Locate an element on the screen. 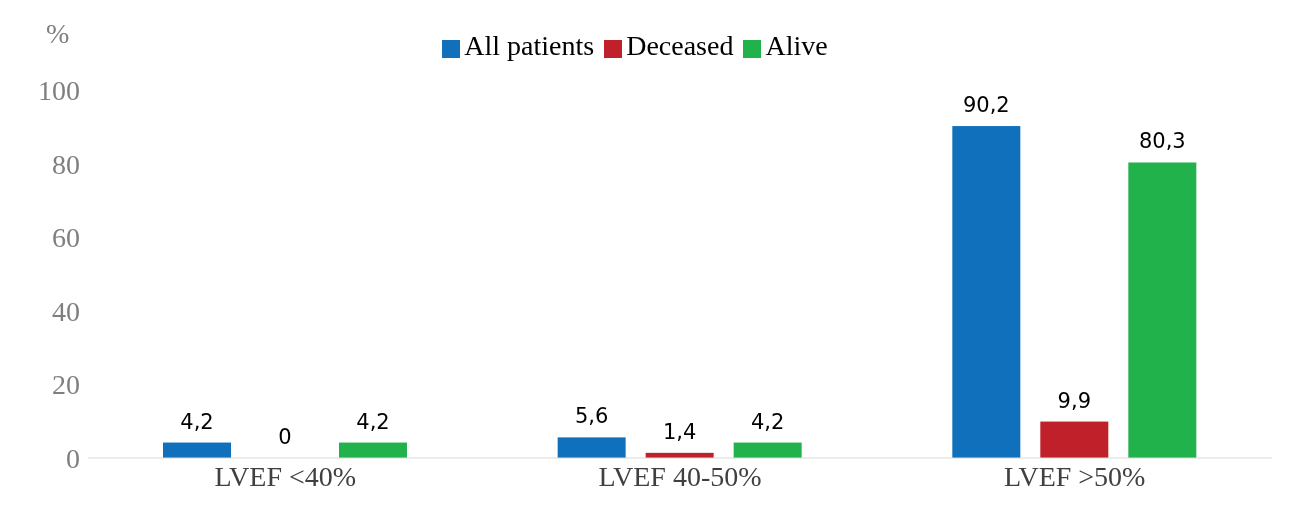 Image resolution: width=1290 pixels, height=514 pixels. x-tick-label: LVEF >50% is located at coordinates (1074, 476).